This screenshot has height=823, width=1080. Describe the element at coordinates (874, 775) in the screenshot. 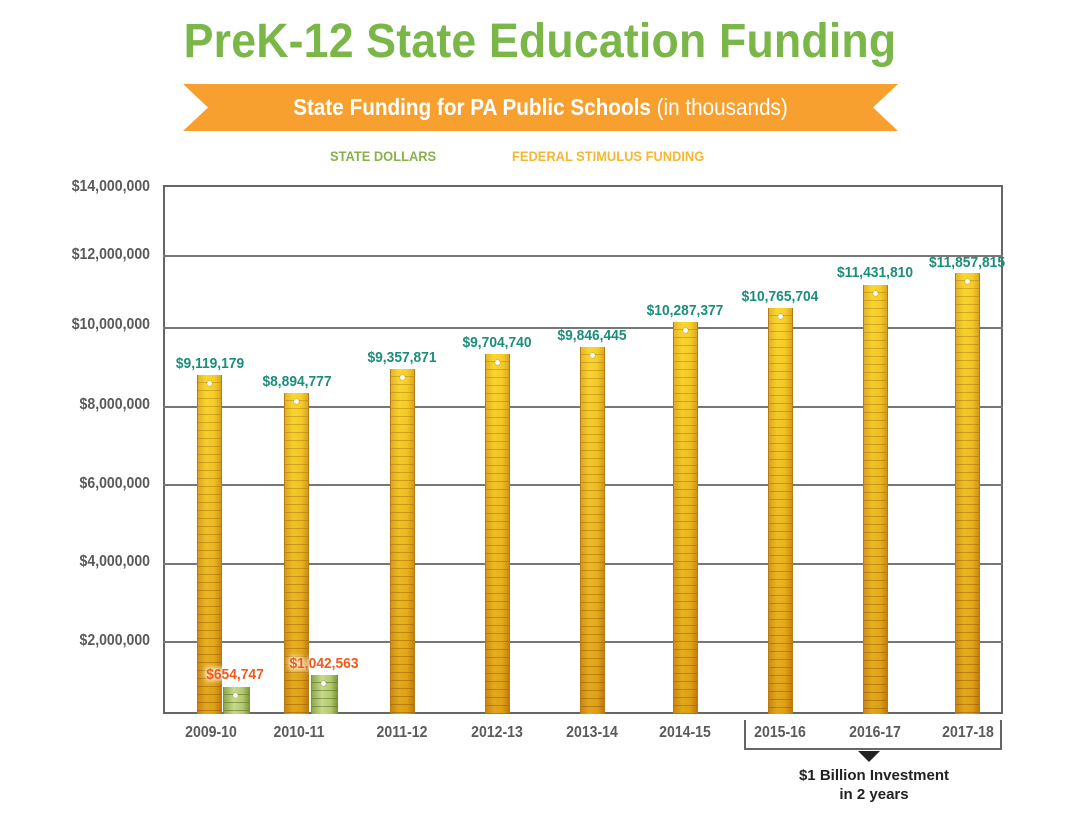

I see `annotation-line-1: $1 Billion Investment` at that location.